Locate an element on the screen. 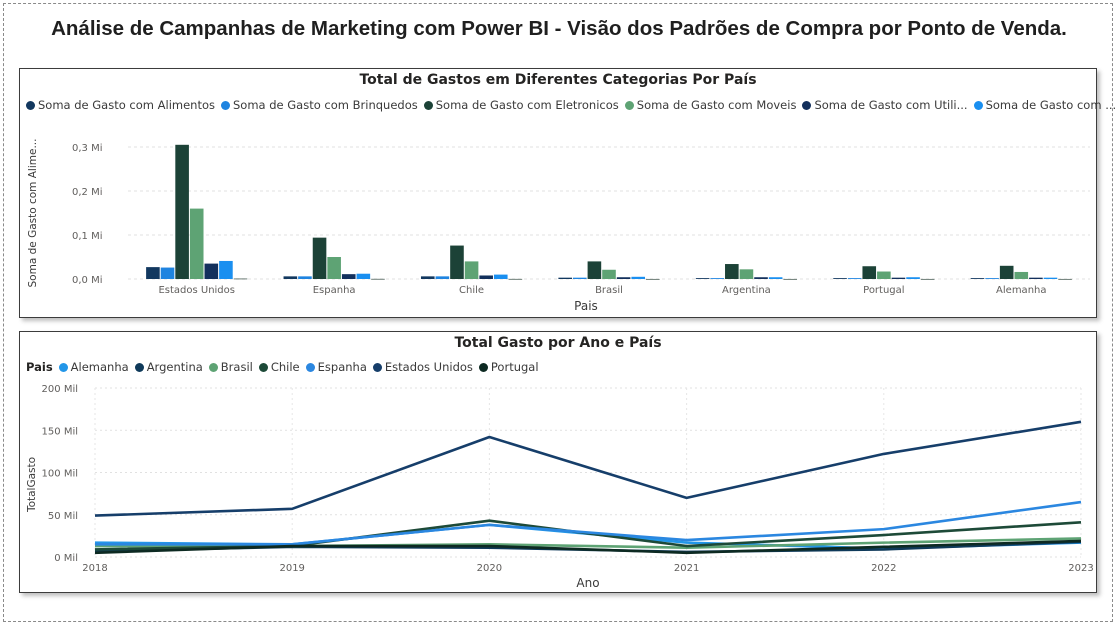 This screenshot has height=627, width=1118. legend-label: Brasil is located at coordinates (236, 367).